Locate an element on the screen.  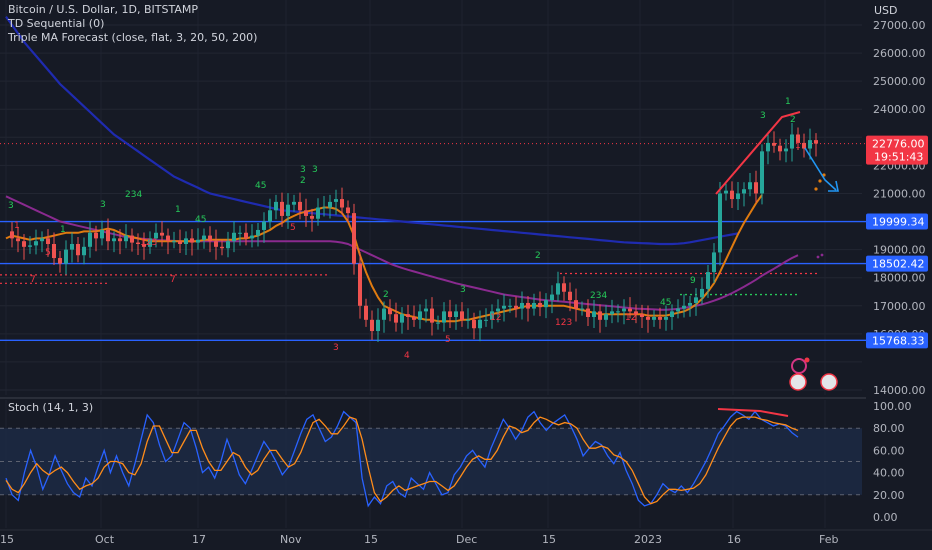
indicator-td-sequential: TD Sequential (0) is located at coordinates (56, 23).